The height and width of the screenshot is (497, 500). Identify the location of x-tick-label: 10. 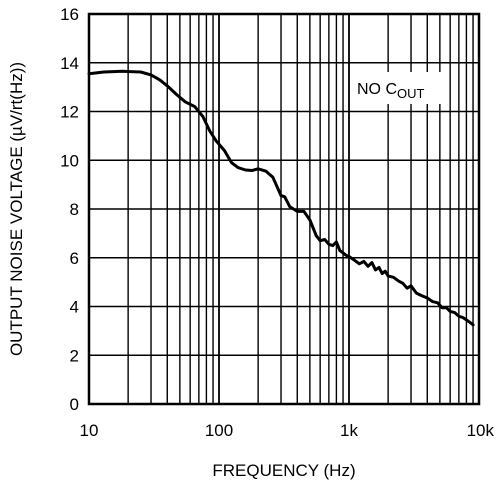
(89, 430).